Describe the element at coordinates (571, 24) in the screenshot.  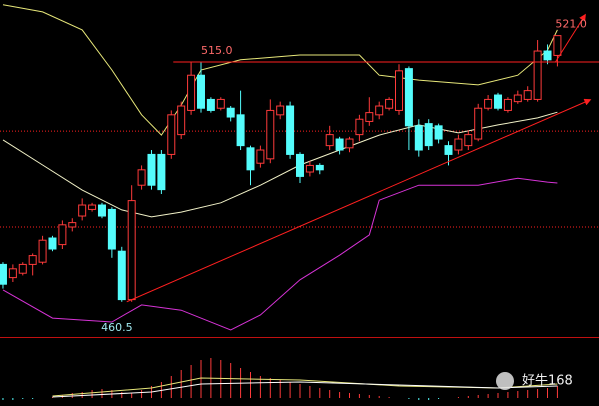
I see `annotation-label: 521.0` at that location.